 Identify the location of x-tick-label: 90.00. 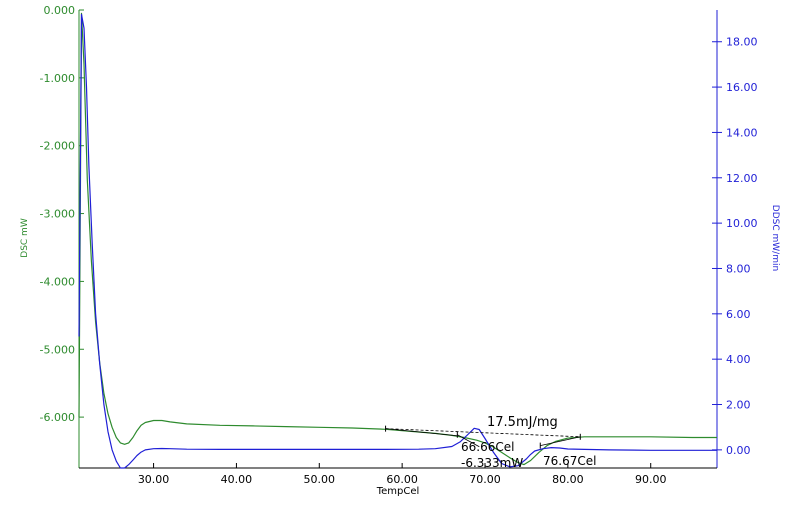
(651, 479).